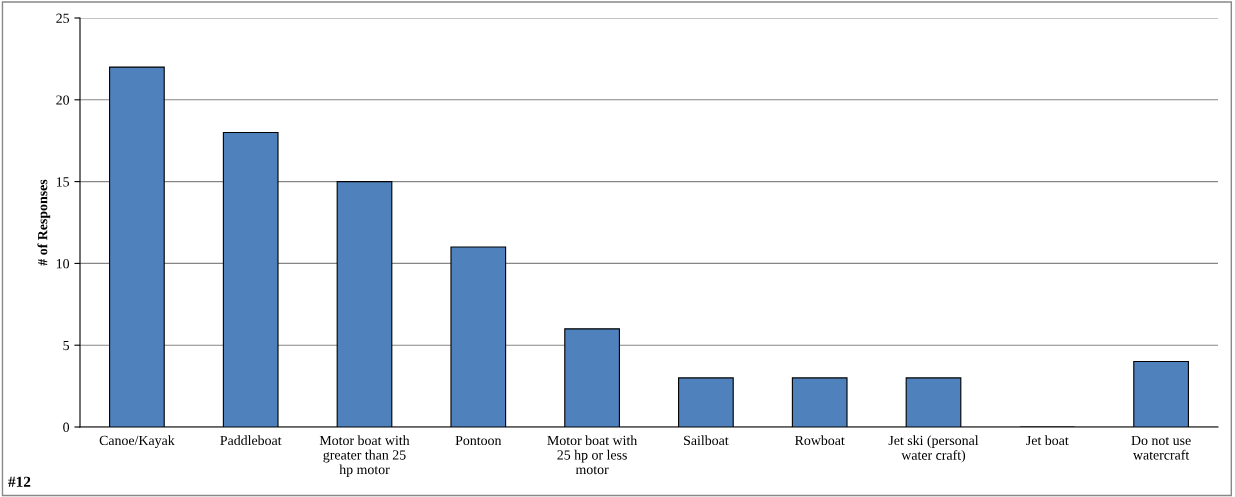 This screenshot has width=1235, height=497. Describe the element at coordinates (364, 456) in the screenshot. I see `x-tick-label: Motor boat with greater than 25 hp motor` at that location.